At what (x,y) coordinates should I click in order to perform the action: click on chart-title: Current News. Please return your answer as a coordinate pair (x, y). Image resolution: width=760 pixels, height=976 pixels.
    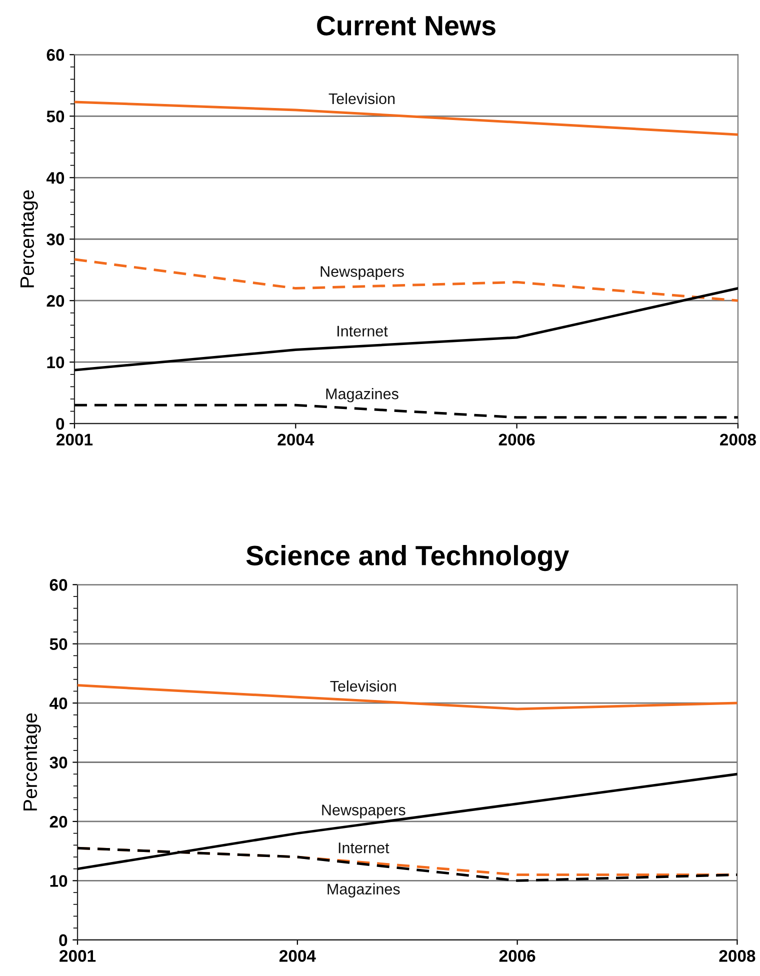
    Looking at the image, I should click on (406, 26).